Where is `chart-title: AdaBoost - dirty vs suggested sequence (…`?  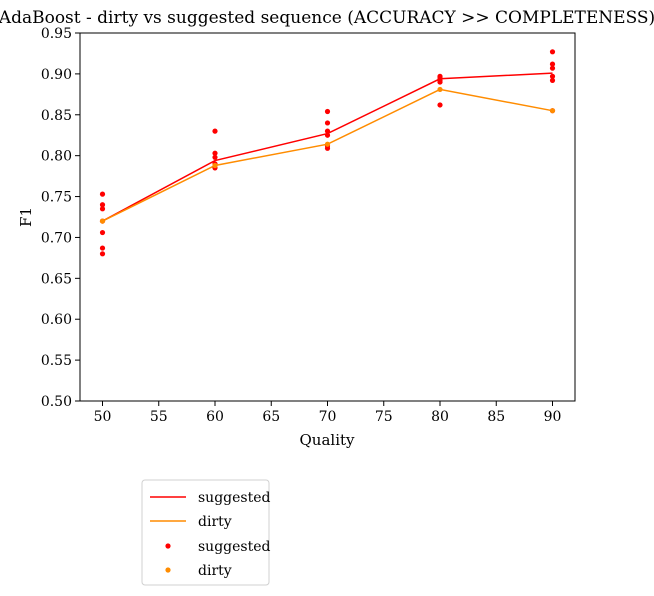
chart-title: AdaBoost - dirty vs suggested sequence (… is located at coordinates (327, 18).